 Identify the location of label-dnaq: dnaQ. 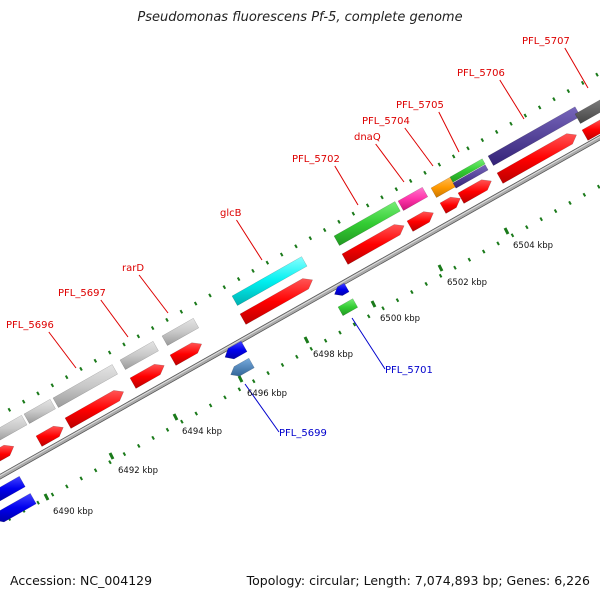
(367, 137).